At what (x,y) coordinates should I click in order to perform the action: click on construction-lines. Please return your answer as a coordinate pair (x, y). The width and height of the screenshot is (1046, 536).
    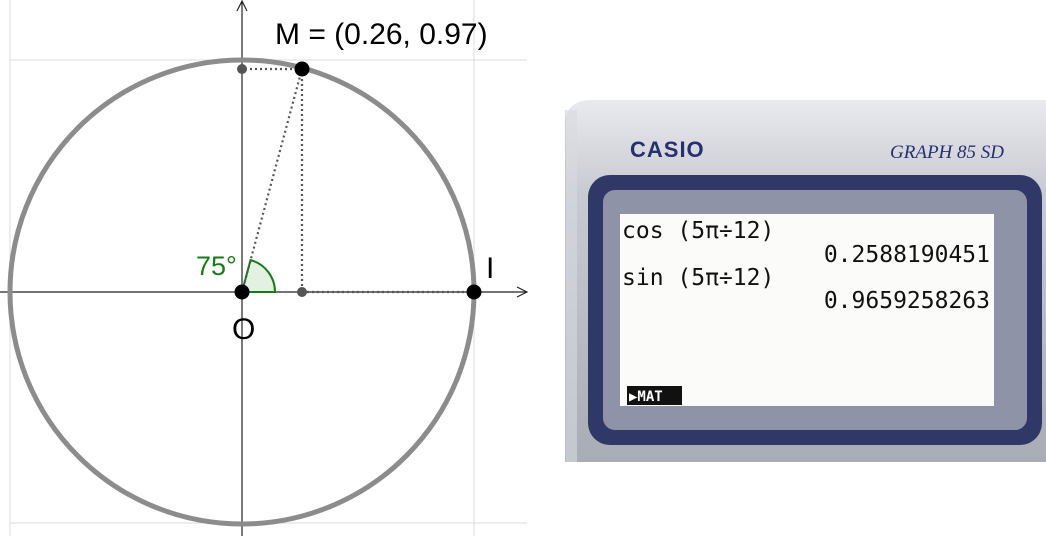
    Looking at the image, I should click on (357, 180).